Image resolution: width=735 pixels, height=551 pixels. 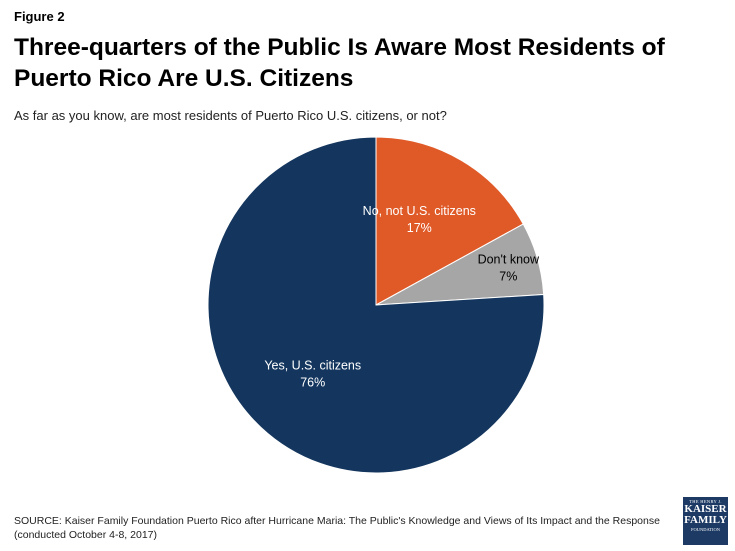 What do you see at coordinates (449, 221) in the screenshot?
I see `pie-slice` at bounding box center [449, 221].